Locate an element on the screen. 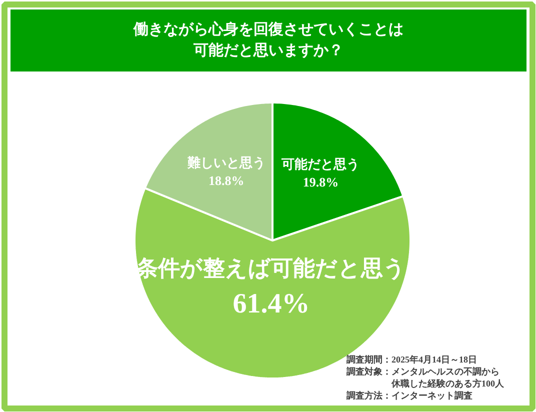  chart-title: 働きながら心身を回復させていくことは可能だと思いますか？ is located at coordinates (268, 39).